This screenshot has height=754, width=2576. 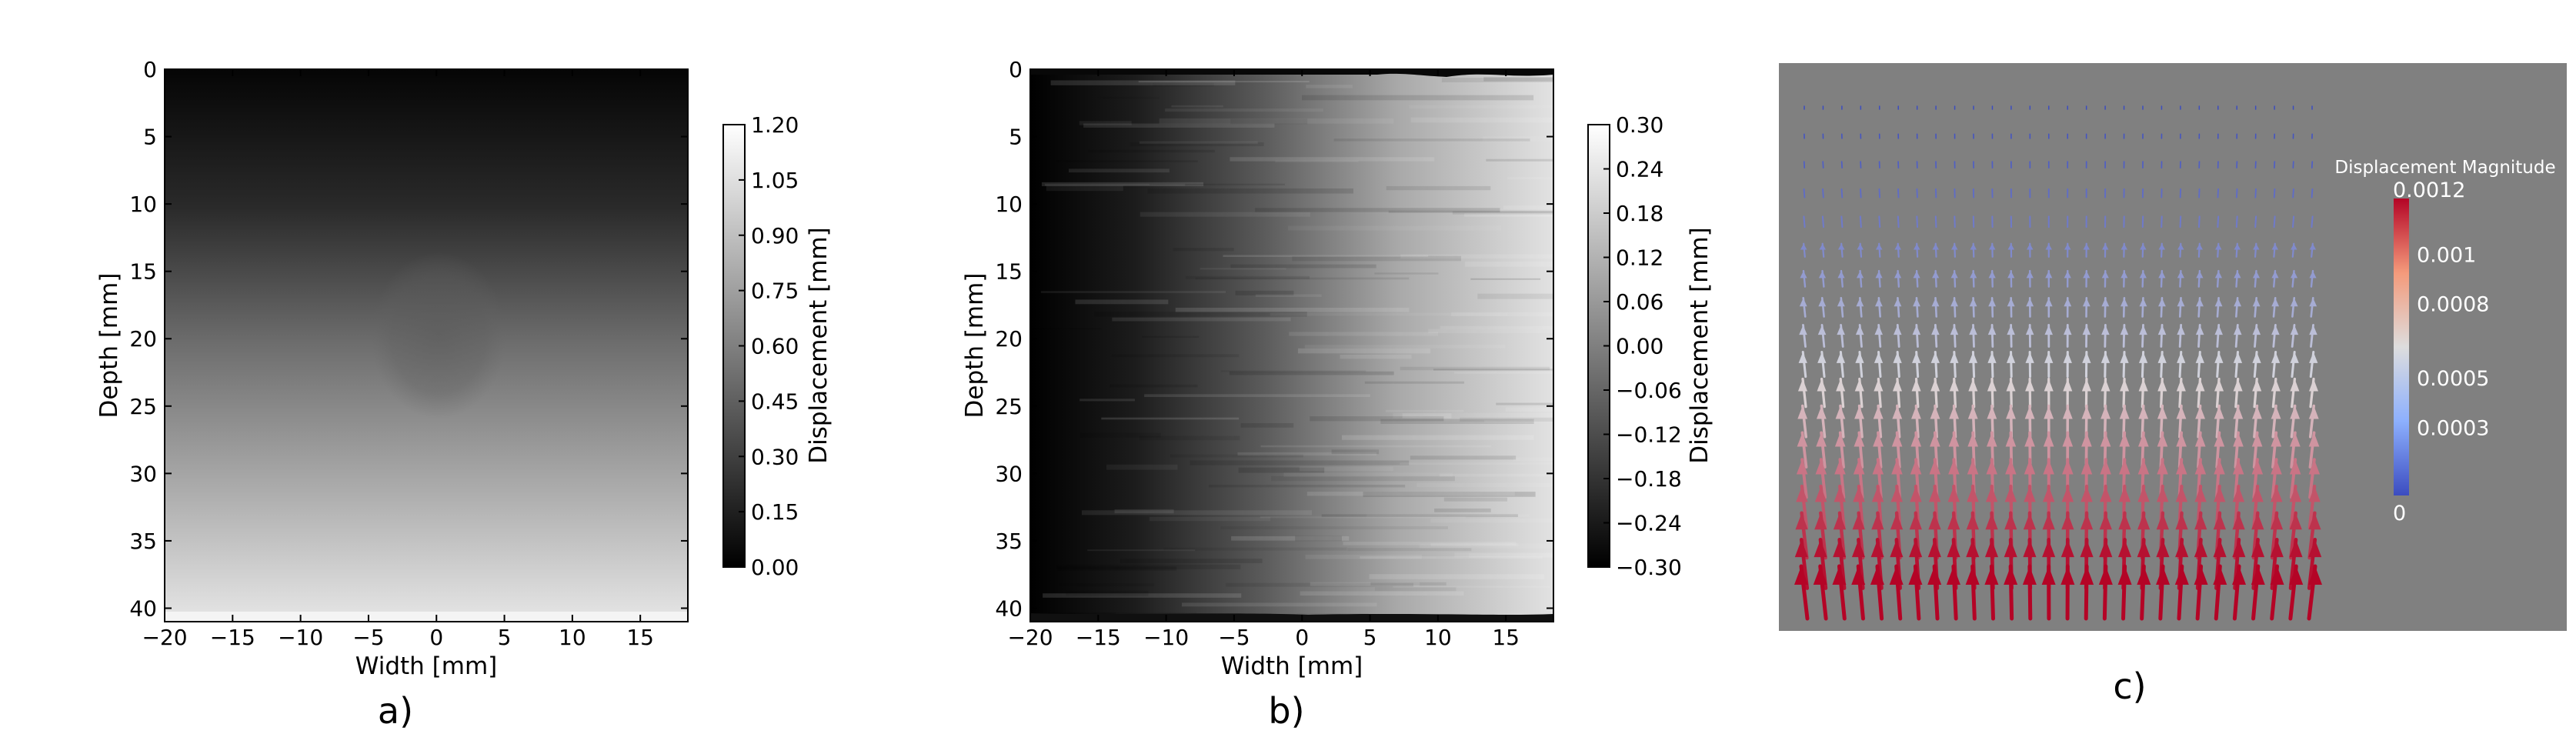 What do you see at coordinates (1640, 213) in the screenshot?
I see `colorbar-tick-label: 0.18` at bounding box center [1640, 213].